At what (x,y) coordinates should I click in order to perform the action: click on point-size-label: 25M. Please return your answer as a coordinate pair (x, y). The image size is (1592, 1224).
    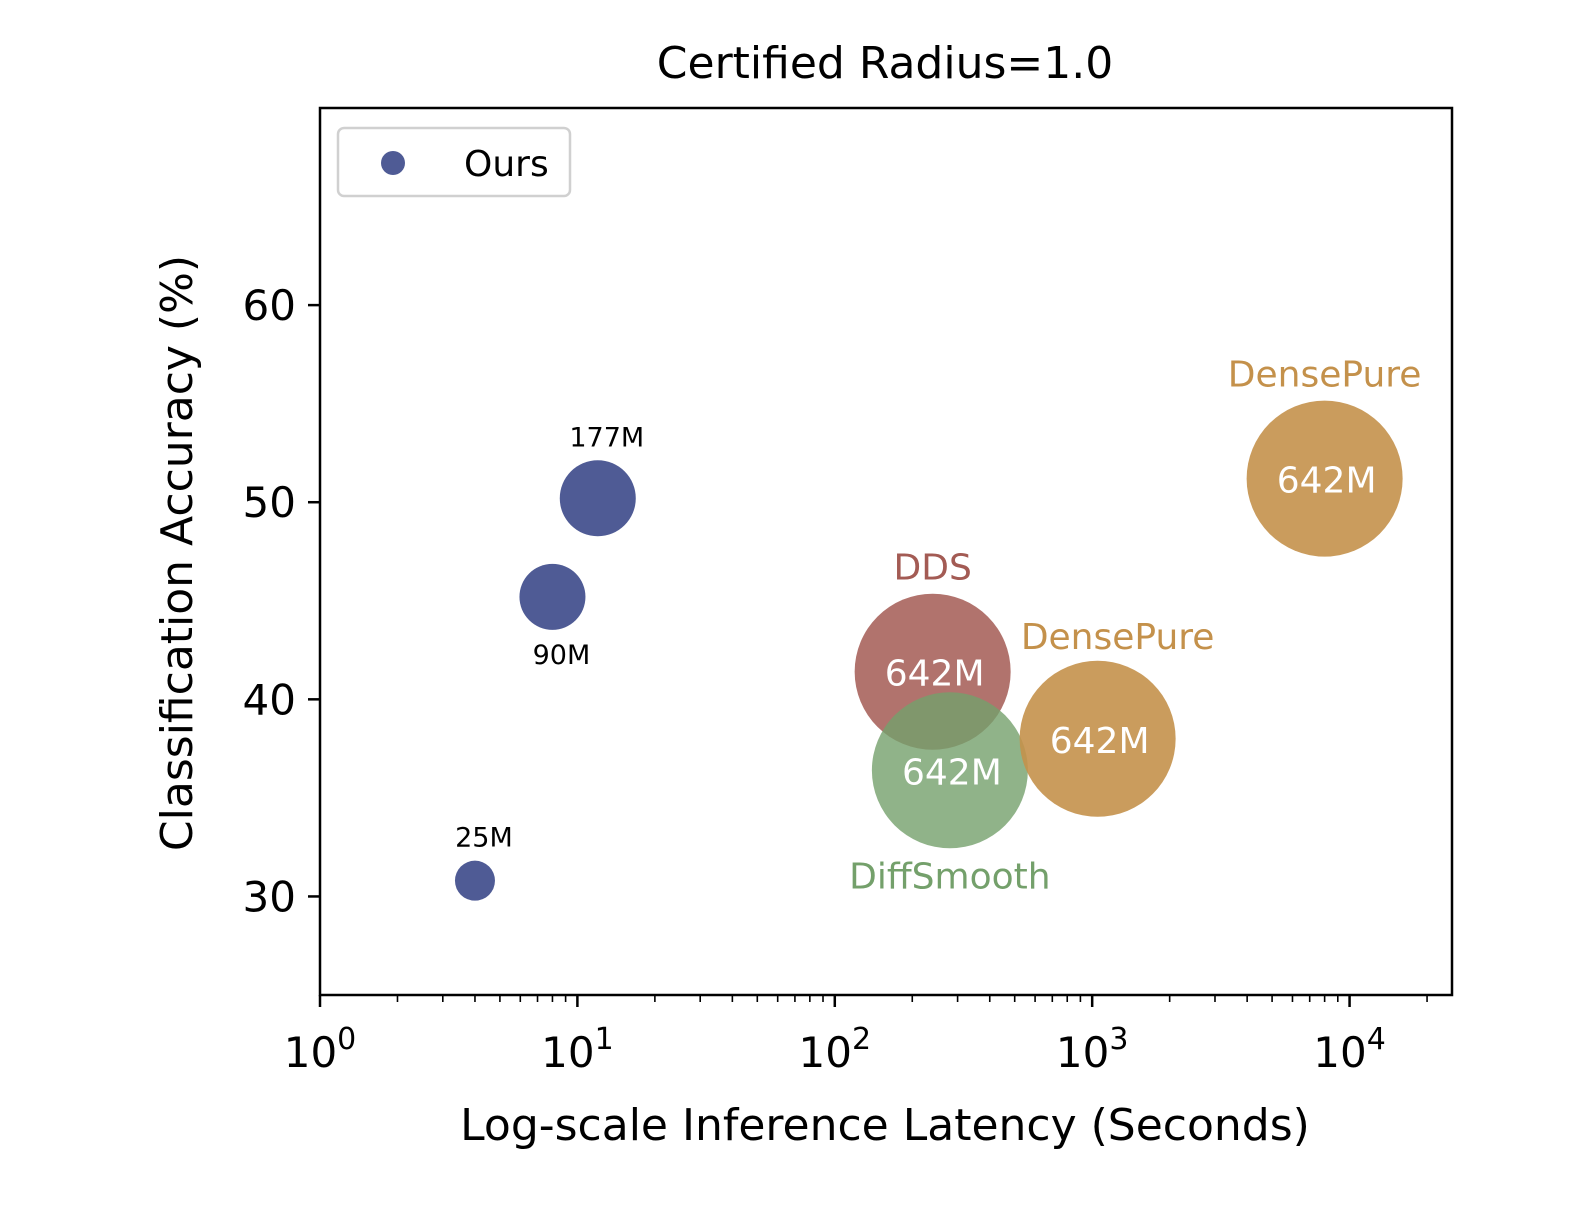
    Looking at the image, I should click on (484, 838).